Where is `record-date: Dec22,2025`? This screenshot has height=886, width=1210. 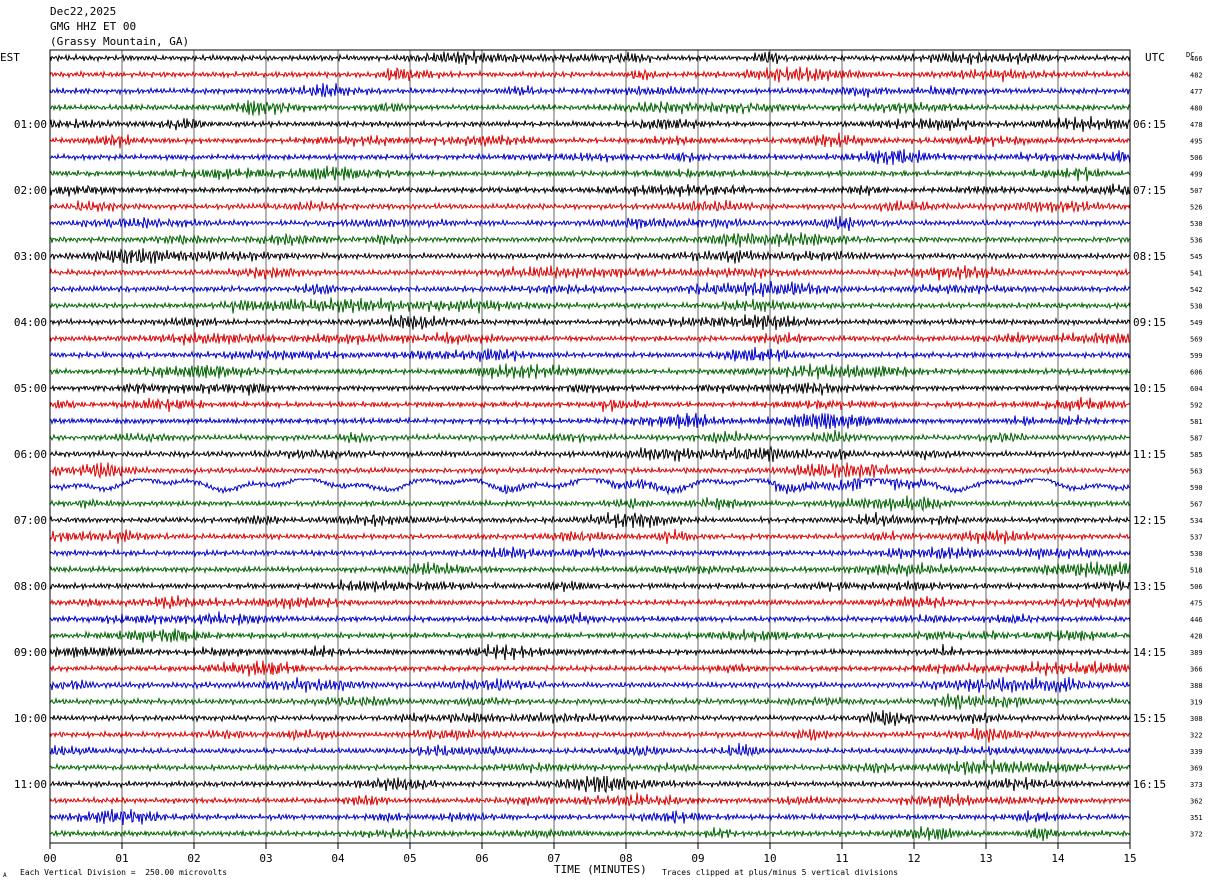
record-date: Dec22,2025 is located at coordinates (83, 11).